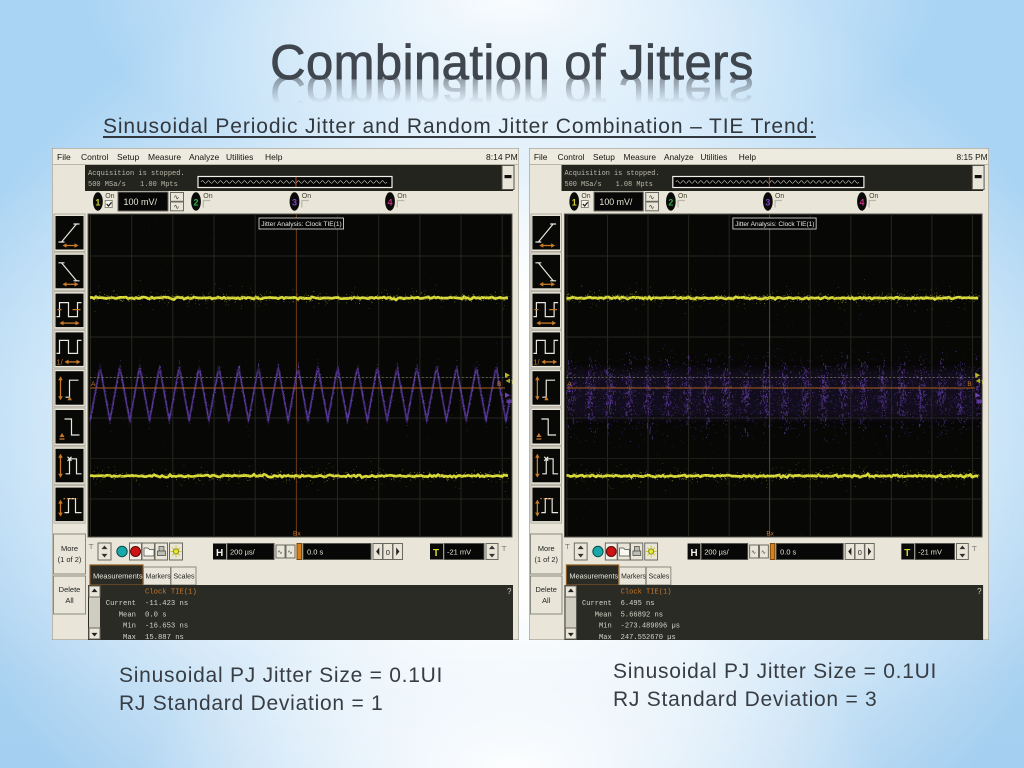  Describe the element at coordinates (971, 157) in the screenshot. I see `svg-text: 8:15 PM` at that location.